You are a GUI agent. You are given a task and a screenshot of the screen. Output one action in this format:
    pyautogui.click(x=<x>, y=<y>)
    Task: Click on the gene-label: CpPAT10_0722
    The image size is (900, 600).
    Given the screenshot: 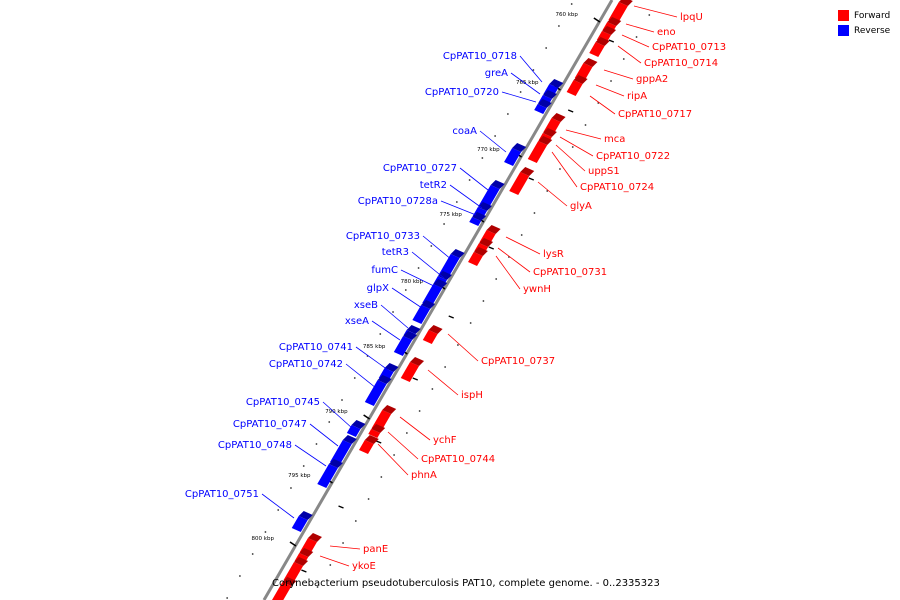 What is the action you would take?
    pyautogui.click(x=614, y=149)
    